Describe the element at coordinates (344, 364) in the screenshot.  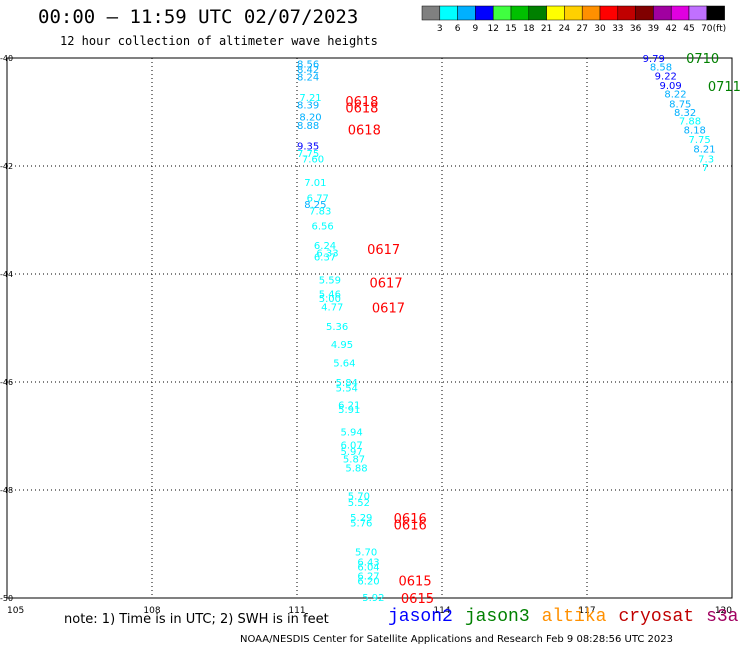
I see `wave-height-label: 5.64` at that location.